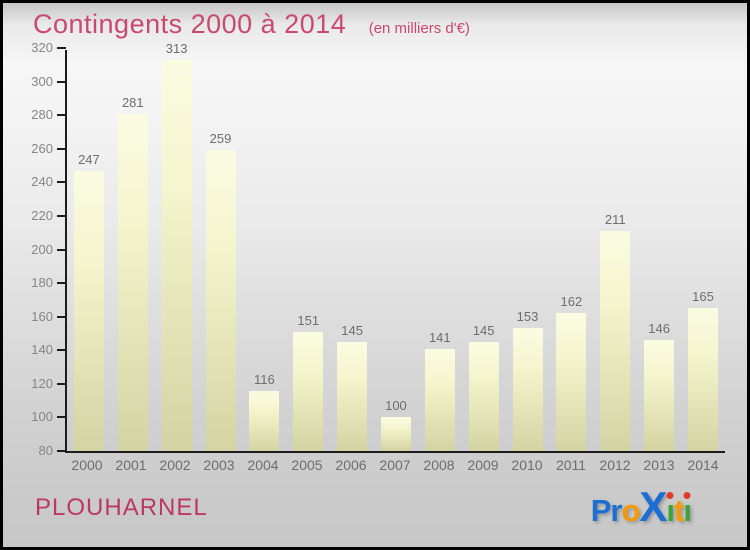 The width and height of the screenshot is (750, 550). Describe the element at coordinates (264, 379) in the screenshot. I see `bar-value-label-2004: 116` at that location.